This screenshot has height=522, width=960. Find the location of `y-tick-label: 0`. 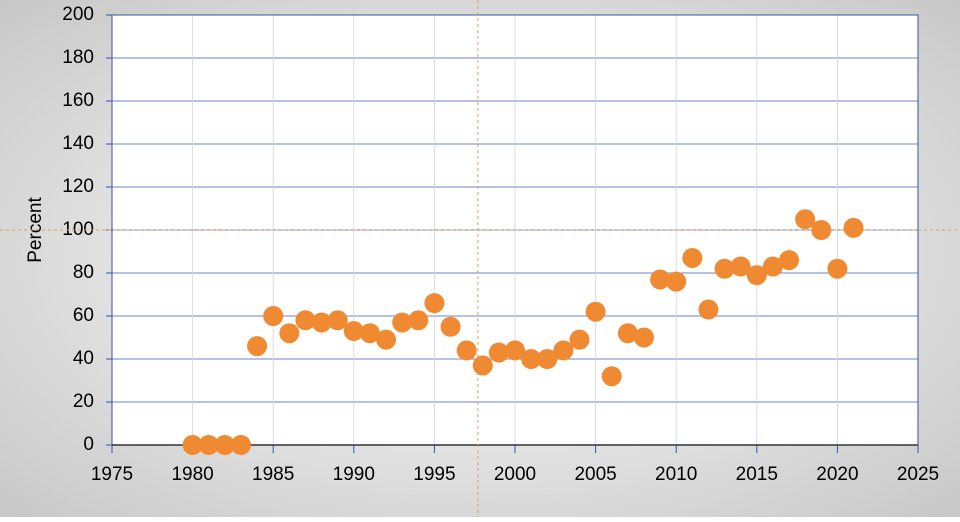

y-tick-label: 0 is located at coordinates (88, 444).